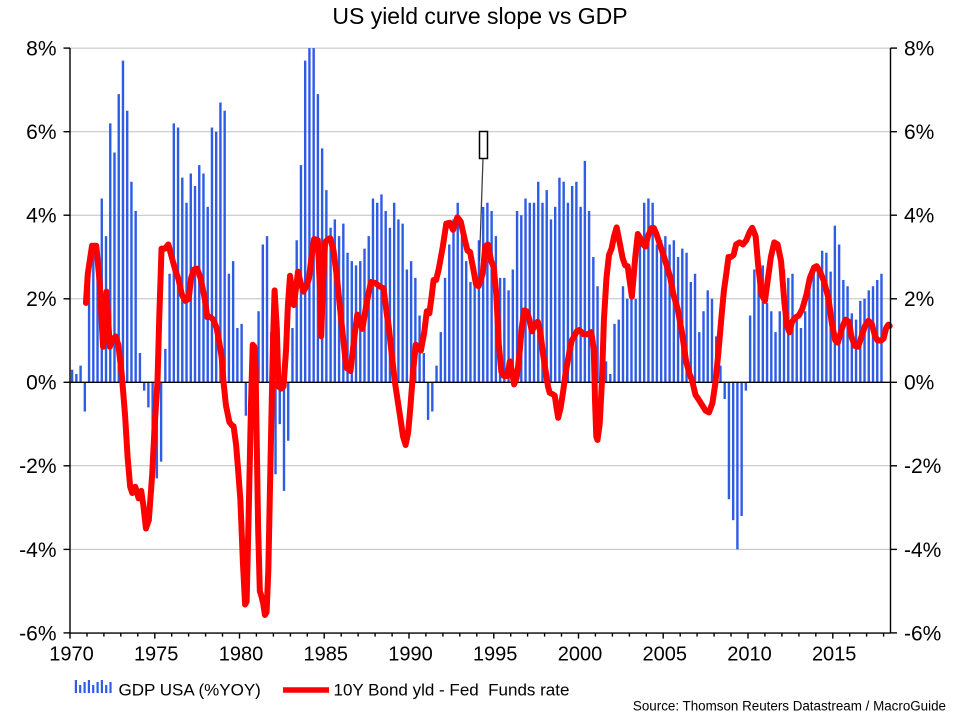  I want to click on svg-text: 1995, so click(495, 655).